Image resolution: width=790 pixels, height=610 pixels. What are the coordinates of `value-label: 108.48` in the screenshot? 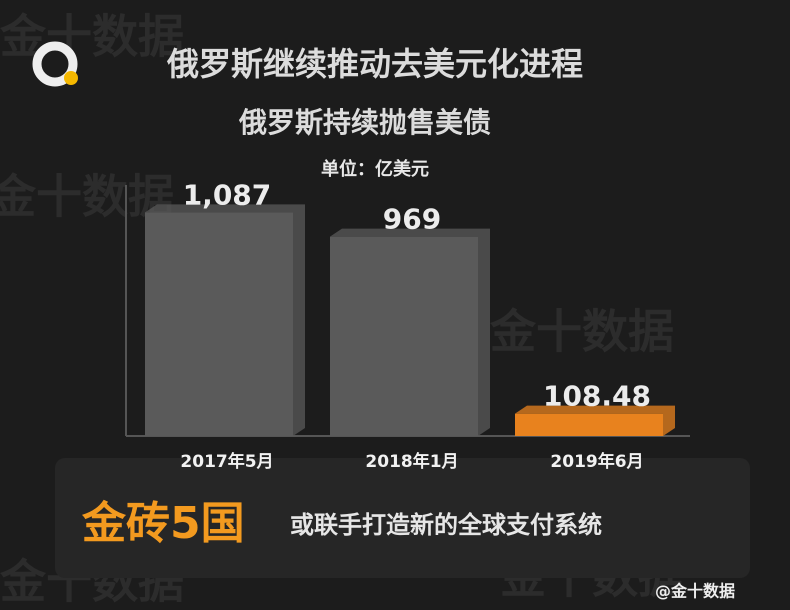 It's located at (597, 396).